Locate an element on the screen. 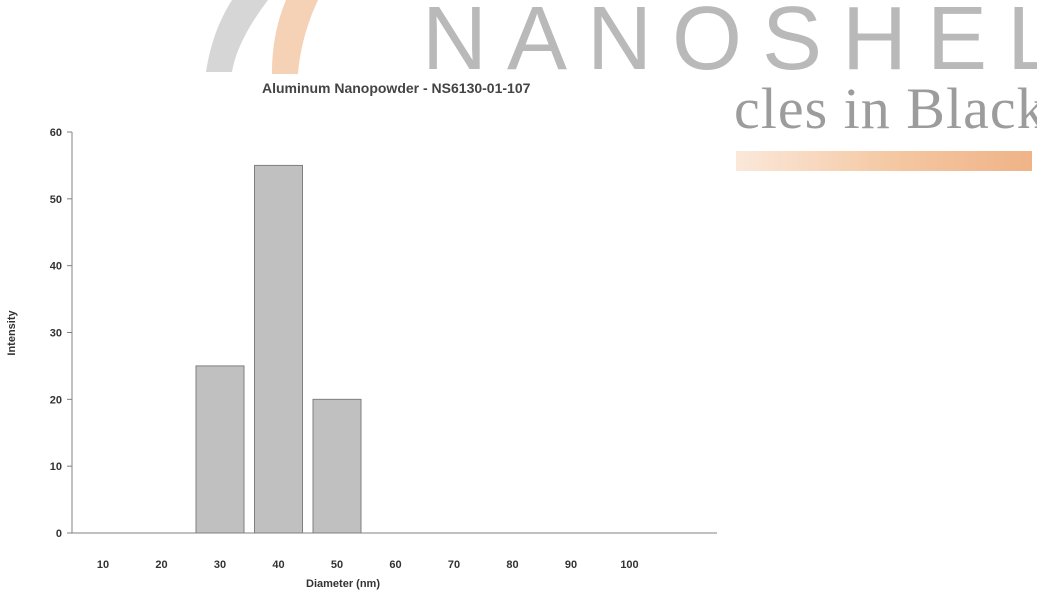  y-tick-label: 0 is located at coordinates (59, 534).